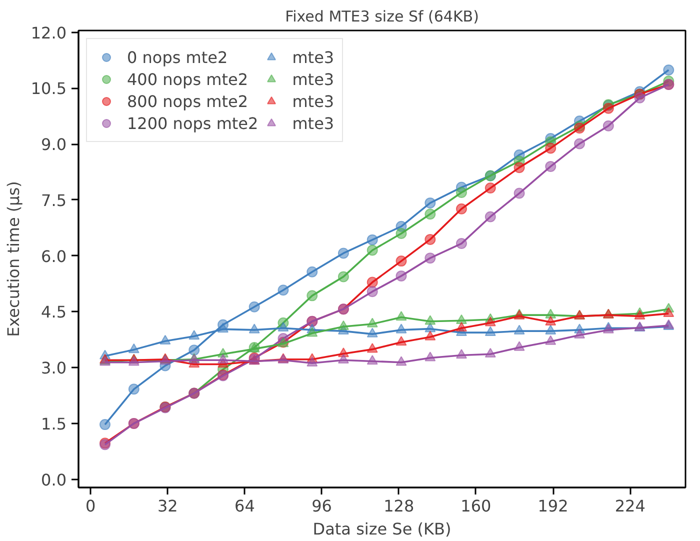 The height and width of the screenshot is (541, 700). Describe the element at coordinates (90, 506) in the screenshot. I see `x-tick-label: 0` at that location.